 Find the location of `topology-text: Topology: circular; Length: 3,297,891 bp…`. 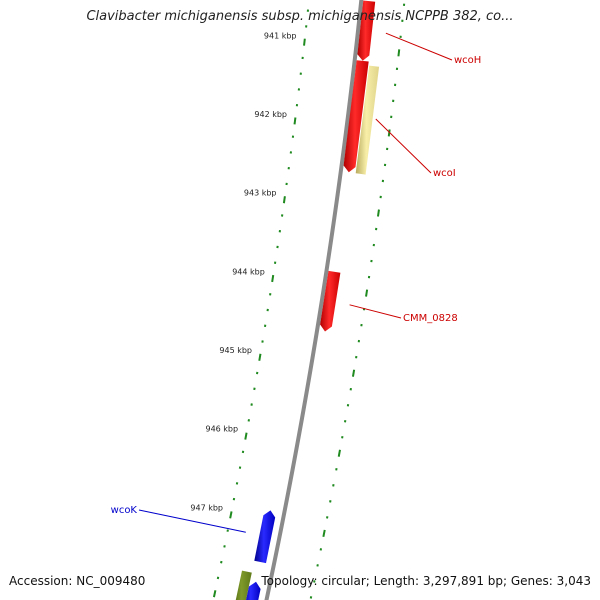

topology-text: Topology: circular; Length: 3,297,891 bp… is located at coordinates (426, 581).